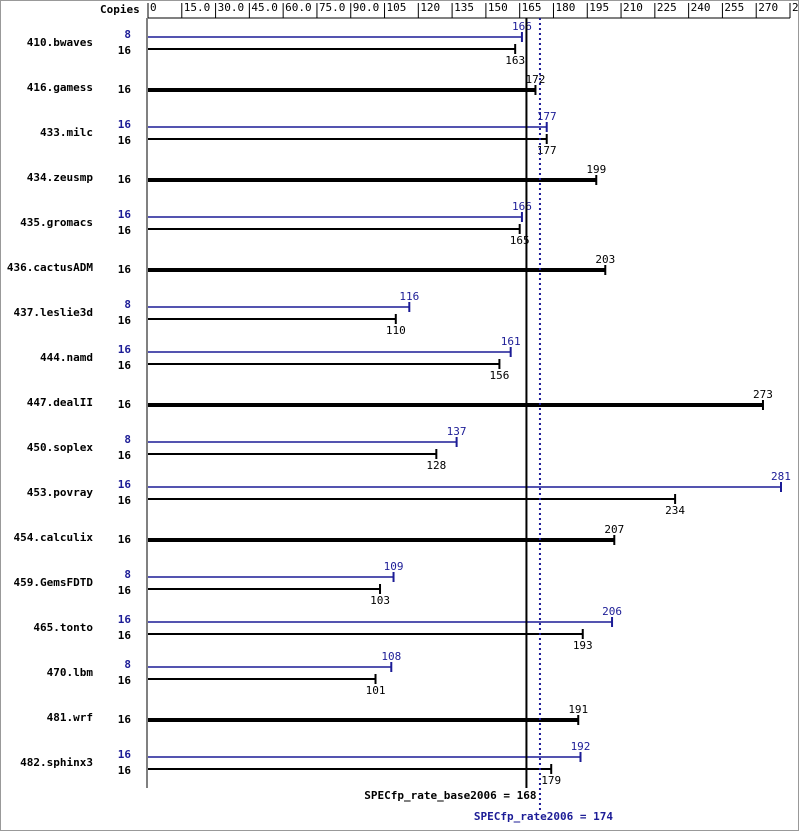 Image resolution: width=799 pixels, height=831 pixels. What do you see at coordinates (536, 79) in the screenshot?
I see `value-label: 172` at bounding box center [536, 79].